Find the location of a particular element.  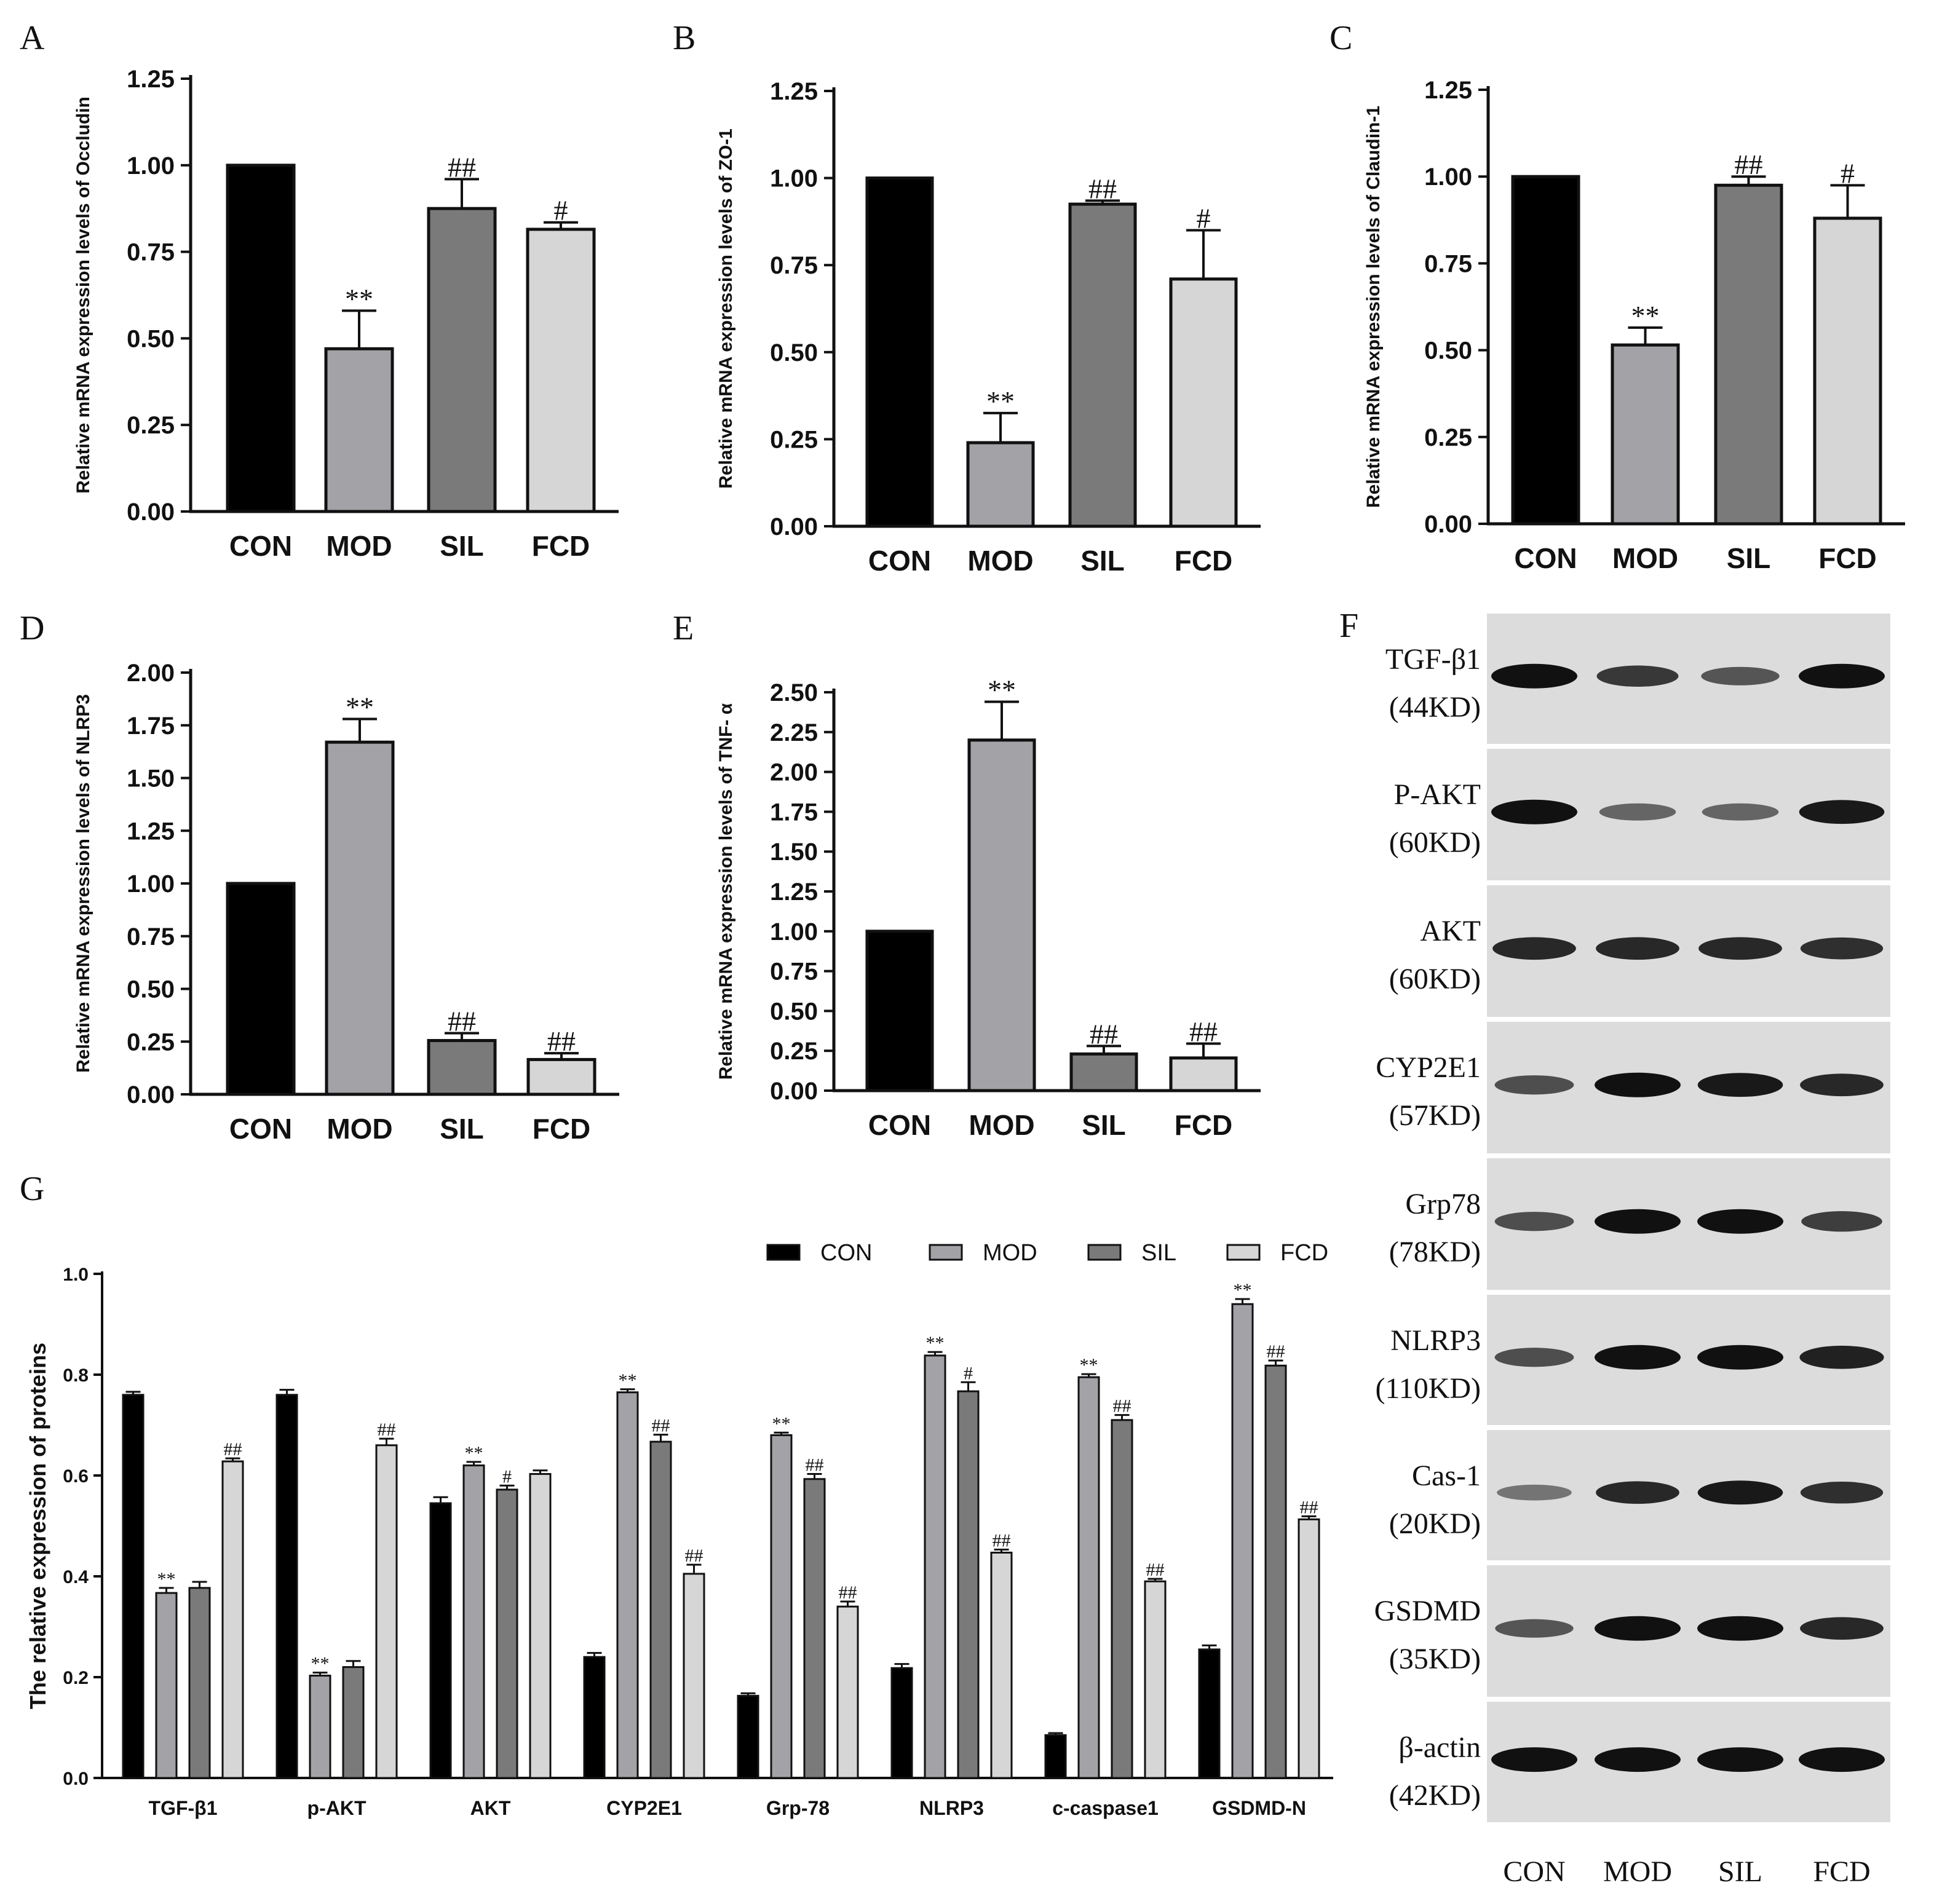

y-tick-label: 0.2 is located at coordinates (76, 1678).